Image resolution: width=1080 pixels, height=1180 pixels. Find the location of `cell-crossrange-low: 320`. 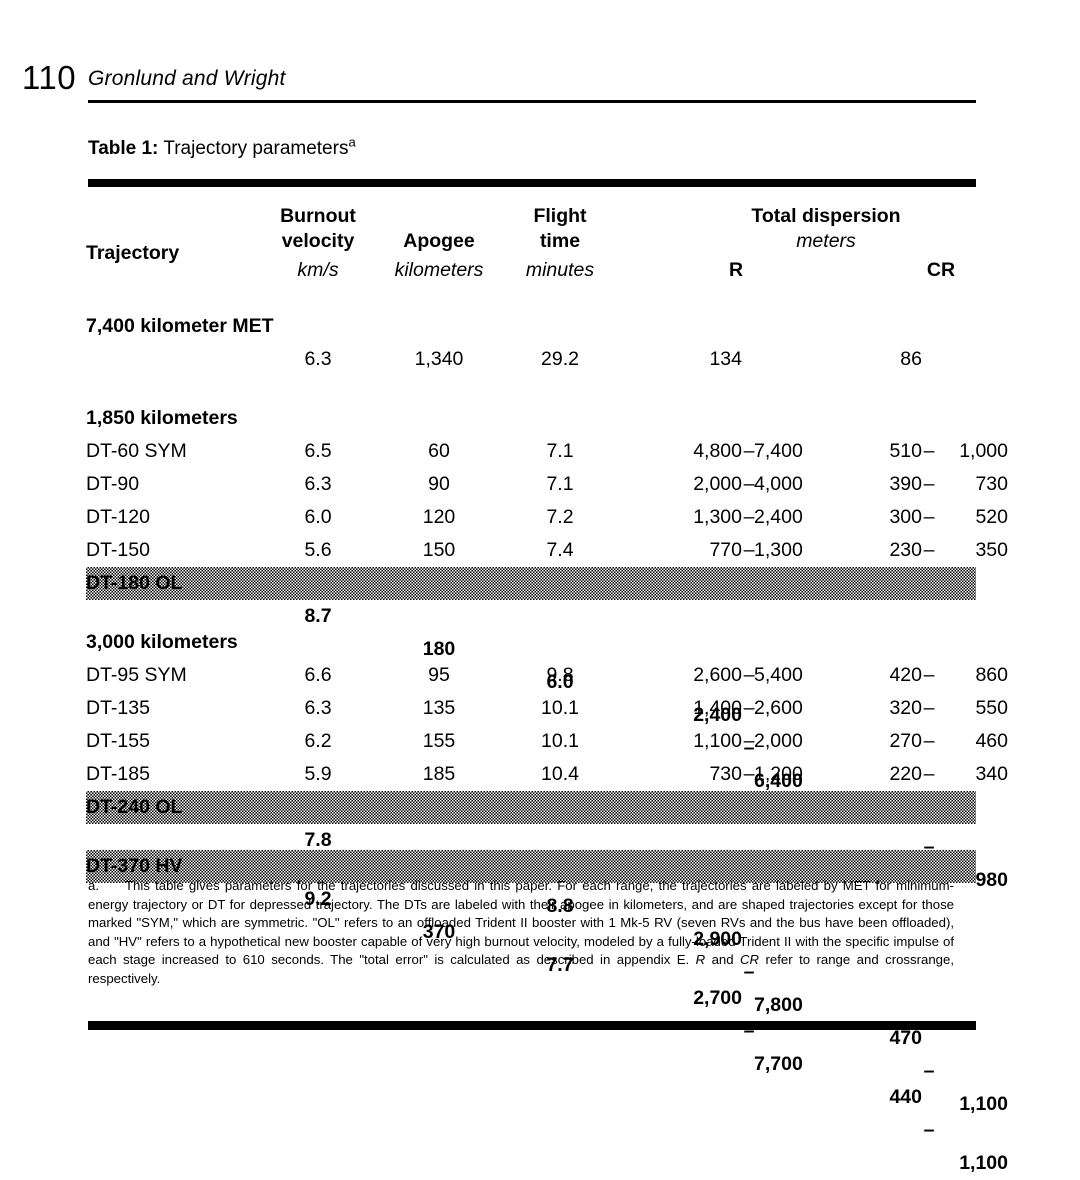

cell-crossrange-low: 320 is located at coordinates (905, 708).